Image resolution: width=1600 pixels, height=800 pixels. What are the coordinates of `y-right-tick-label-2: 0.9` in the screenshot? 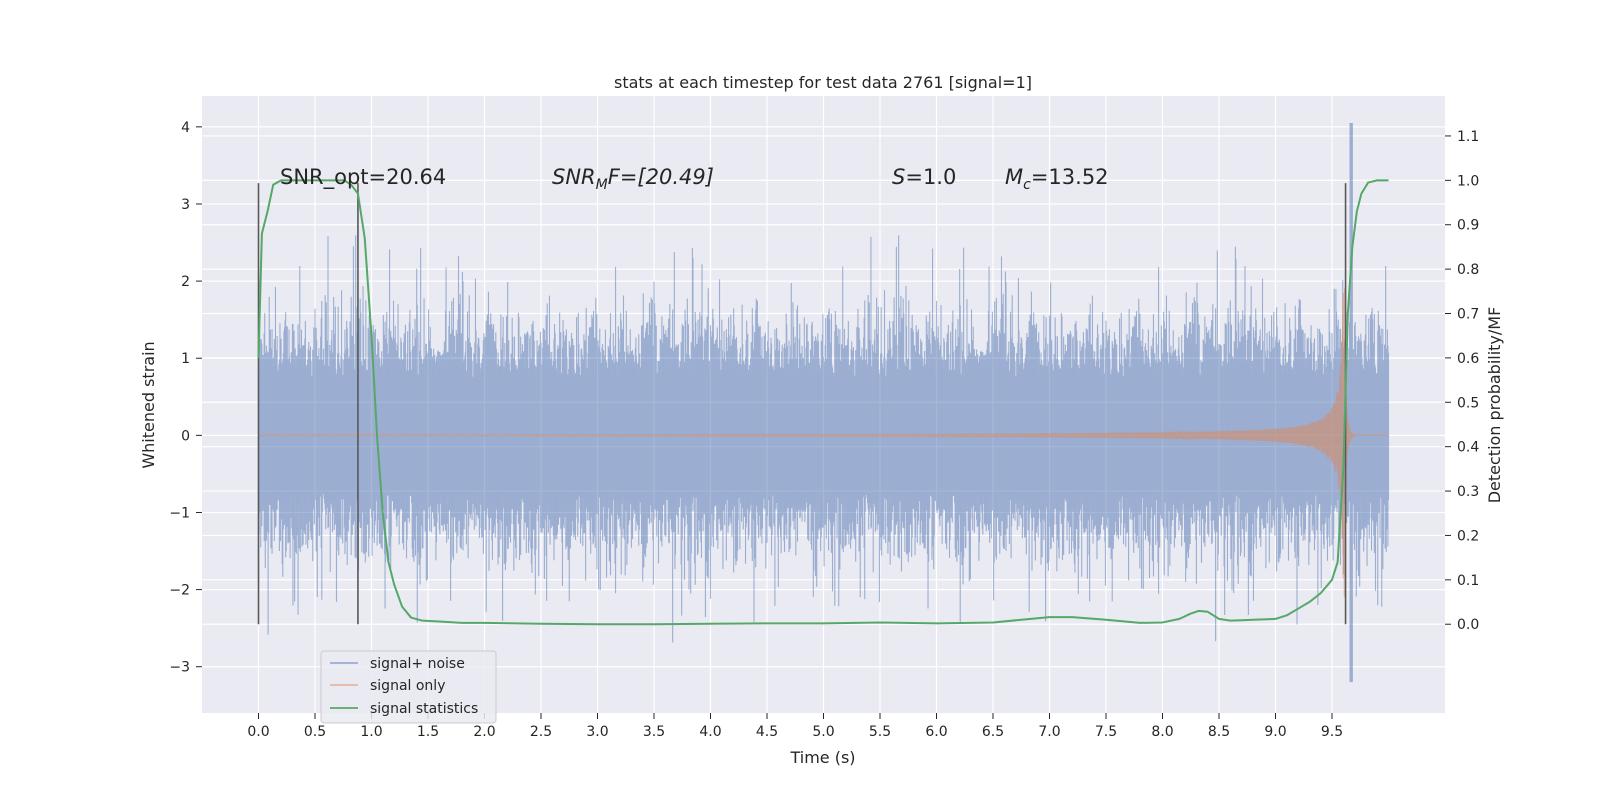 It's located at (1468, 226).